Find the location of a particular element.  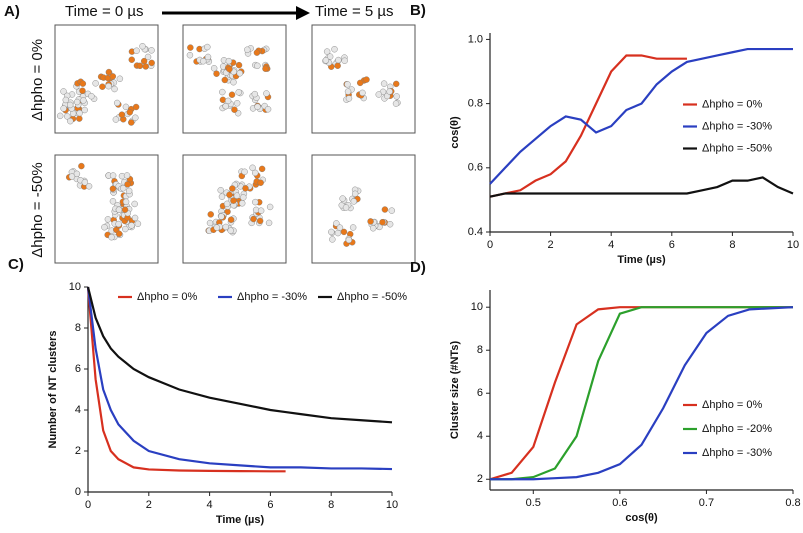

panel-label: A) is located at coordinates (12, 11).